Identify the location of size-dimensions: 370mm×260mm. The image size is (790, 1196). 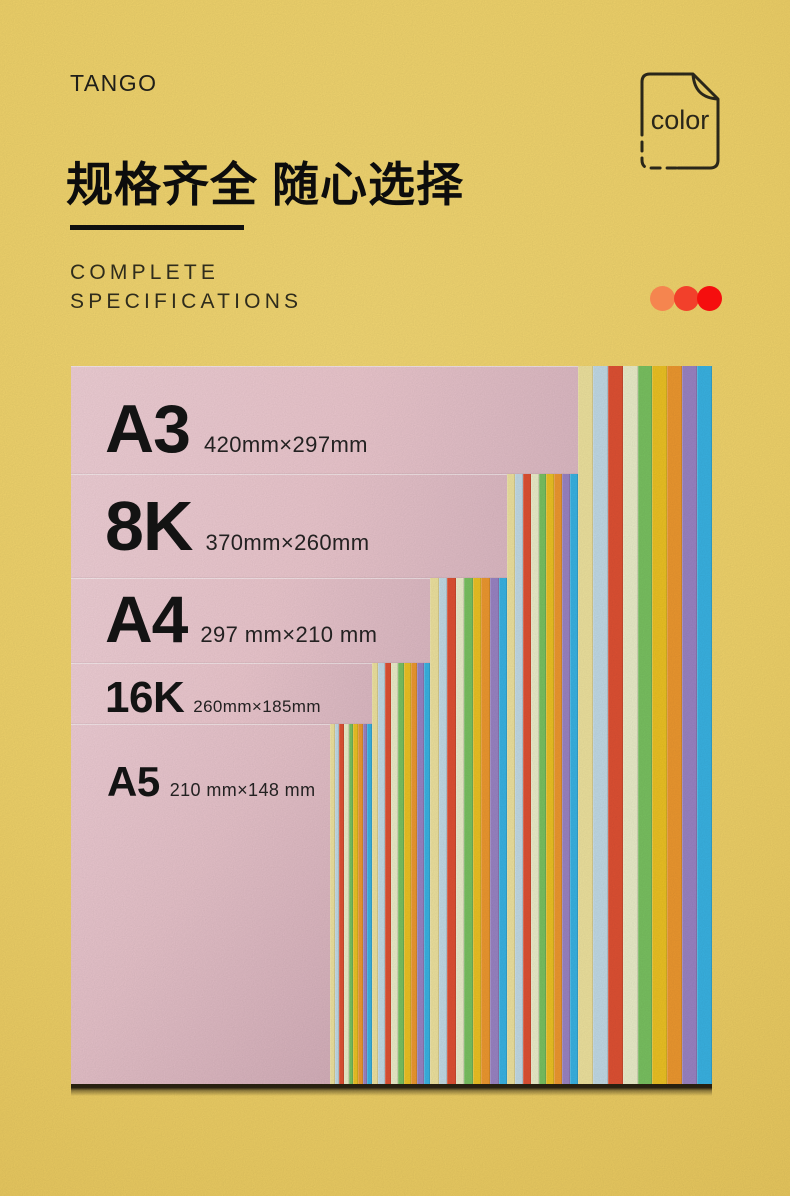
(287, 542).